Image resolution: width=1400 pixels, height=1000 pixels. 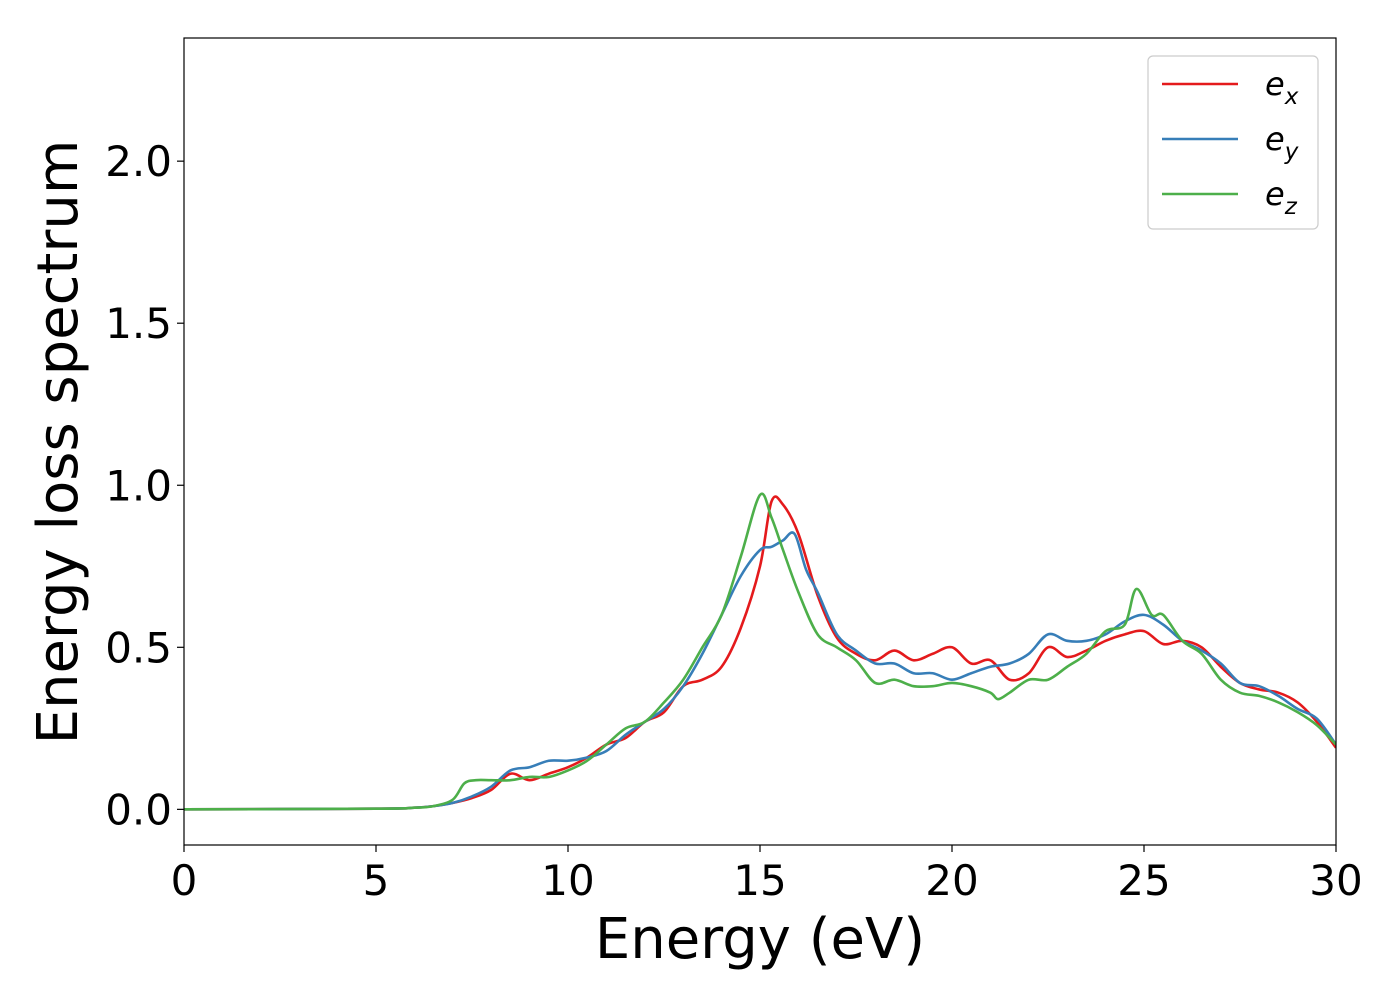 What do you see at coordinates (138, 647) in the screenshot?
I see `y-tick-label: 0.5` at bounding box center [138, 647].